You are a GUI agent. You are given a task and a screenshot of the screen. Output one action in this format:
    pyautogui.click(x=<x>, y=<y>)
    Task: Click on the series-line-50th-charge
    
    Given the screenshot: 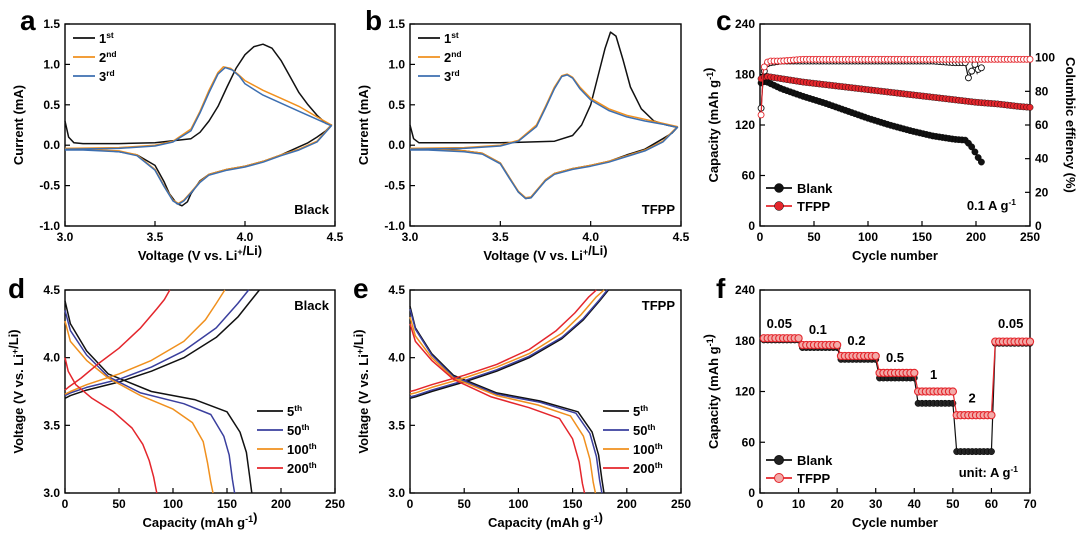 What is the action you would take?
    pyautogui.click(x=157, y=343)
    